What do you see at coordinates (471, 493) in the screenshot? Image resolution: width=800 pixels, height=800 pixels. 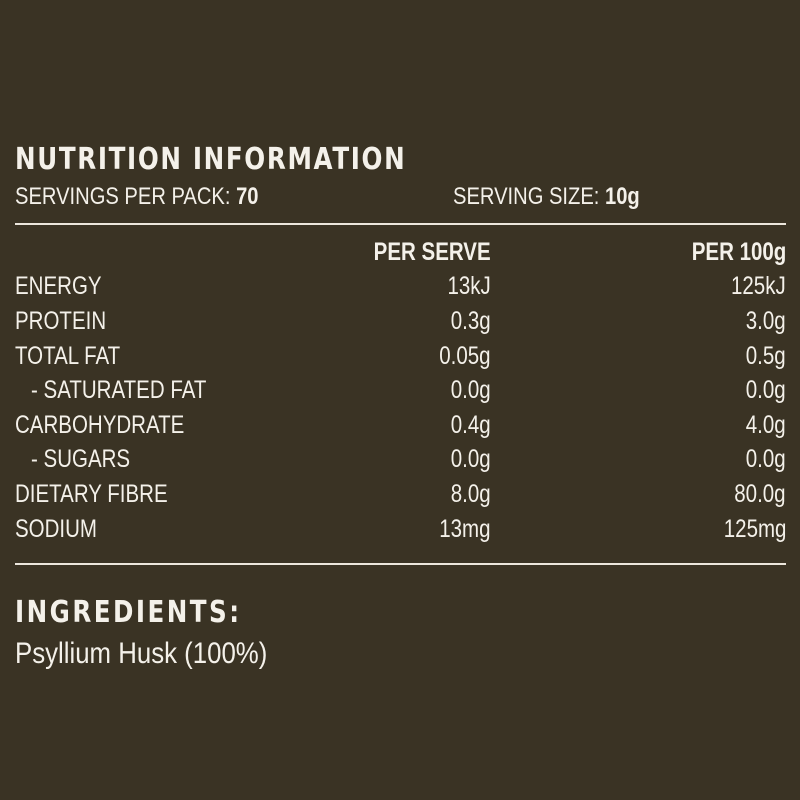 I see `per-serve-value: 8.0g` at bounding box center [471, 493].